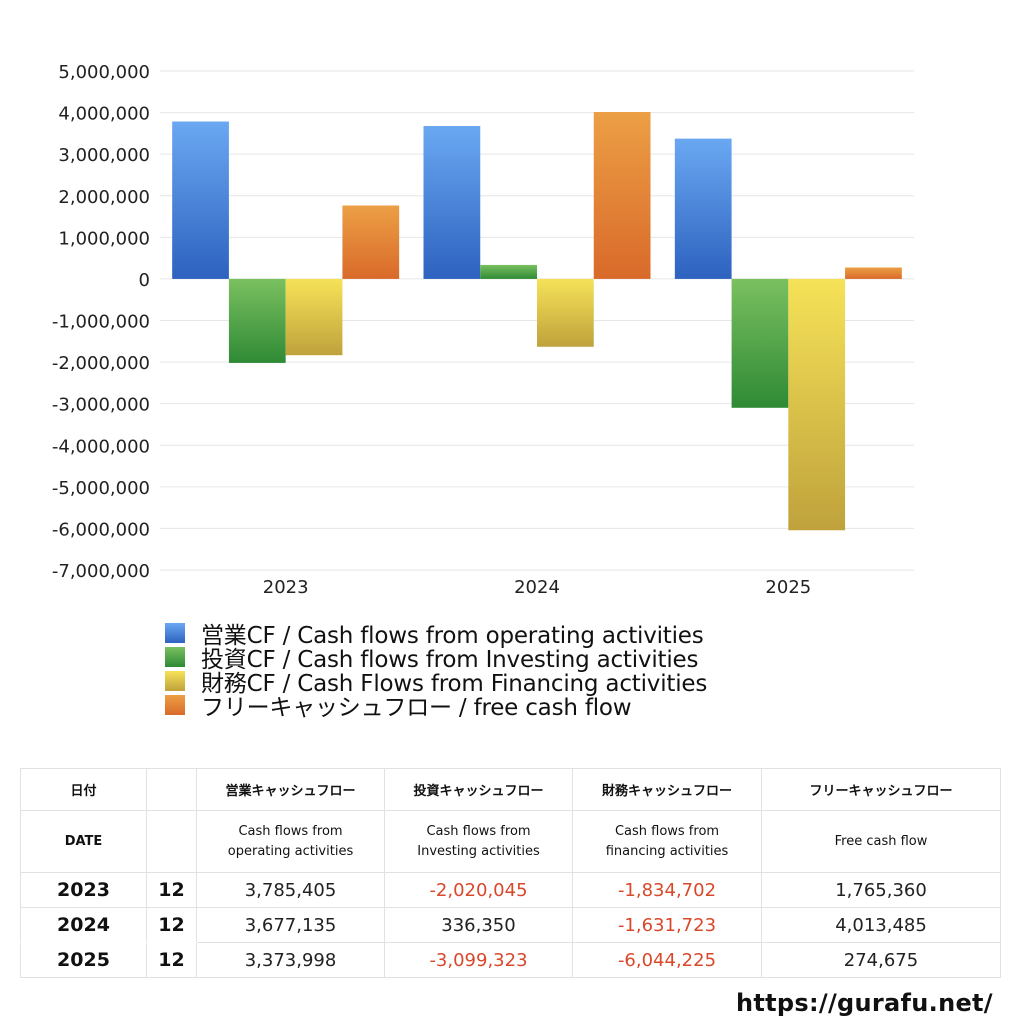 Image resolution: width=1024 pixels, height=1024 pixels. What do you see at coordinates (478, 841) in the screenshot?
I see `header-investing-en: Cash flows from Investing activities` at bounding box center [478, 841].